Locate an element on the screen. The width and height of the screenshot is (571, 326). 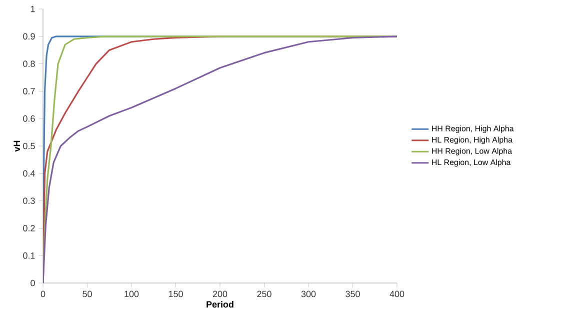
y-tick-label: 0.7 is located at coordinates (29, 91).